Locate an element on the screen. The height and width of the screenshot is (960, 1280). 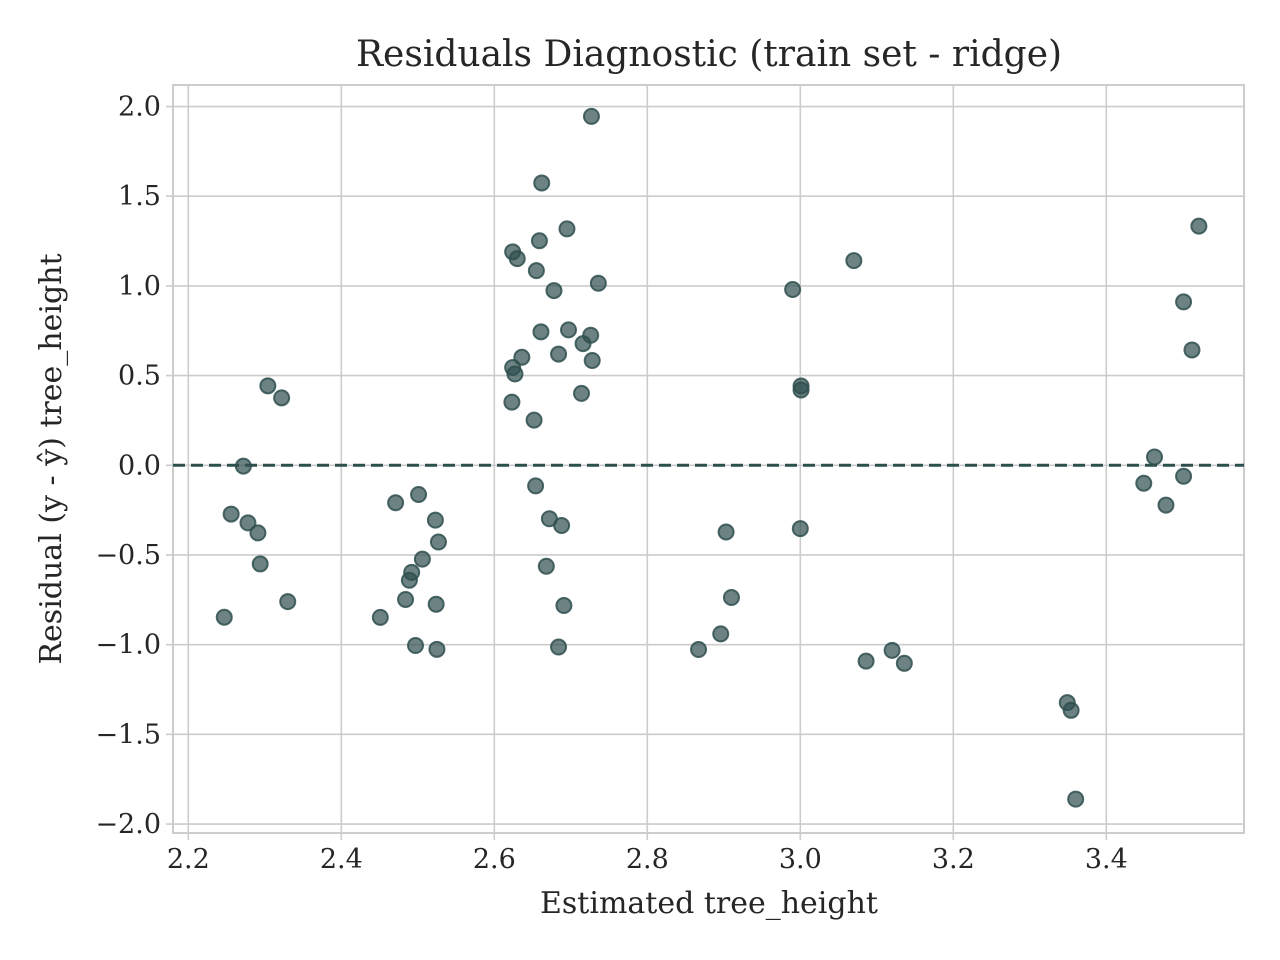
x-tick-label-2: 2.6 is located at coordinates (494, 859).